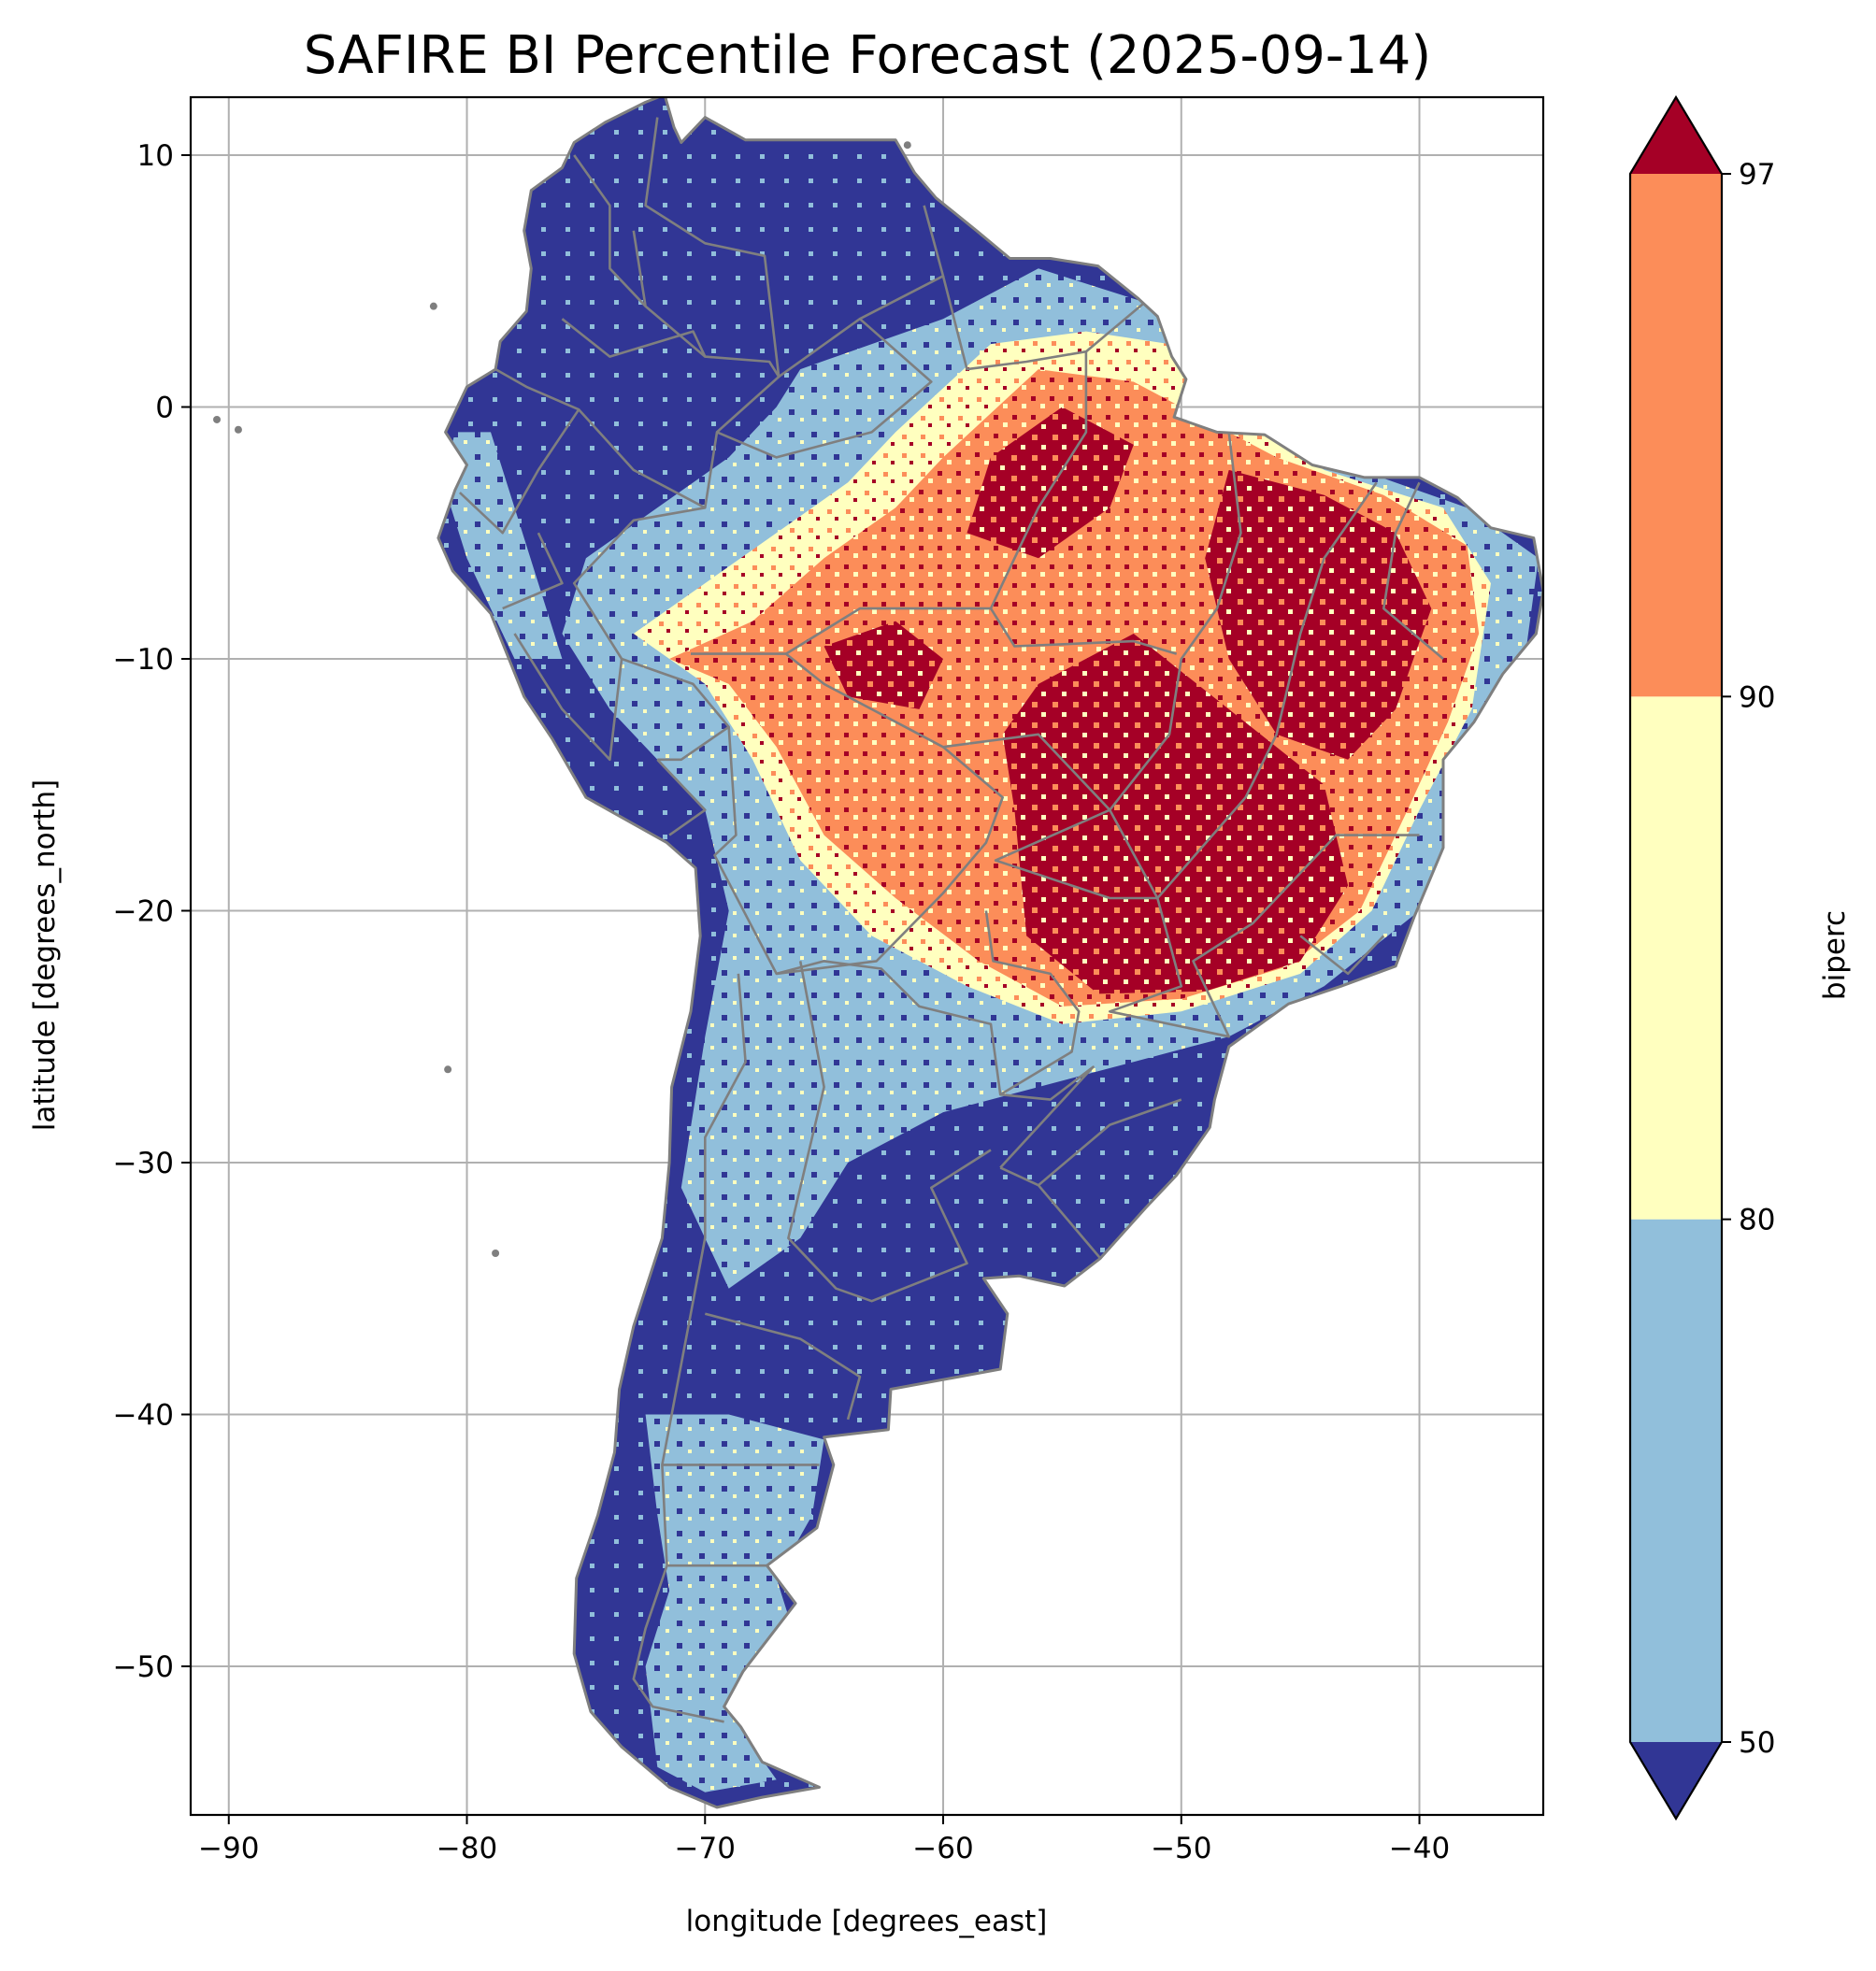 The height and width of the screenshot is (1971, 1876). I want to click on y-axis-label: latitude [degrees_north], so click(45, 955).